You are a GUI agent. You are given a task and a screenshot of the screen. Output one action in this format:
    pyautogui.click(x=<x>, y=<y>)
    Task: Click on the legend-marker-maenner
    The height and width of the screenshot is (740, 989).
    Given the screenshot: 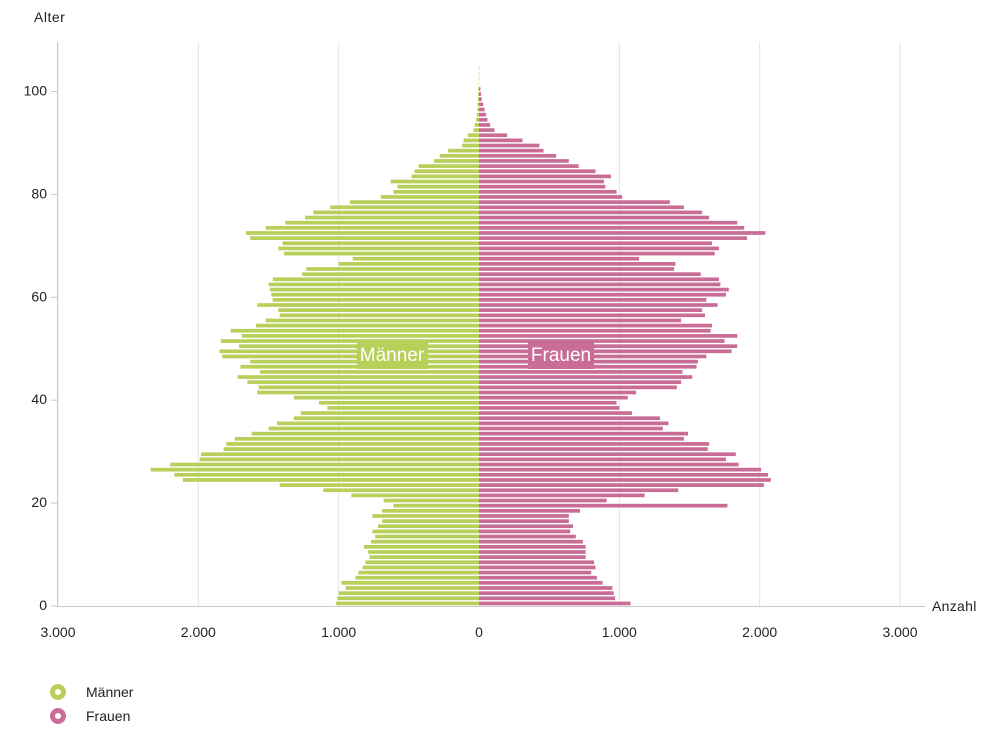 What is the action you would take?
    pyautogui.click(x=58, y=692)
    